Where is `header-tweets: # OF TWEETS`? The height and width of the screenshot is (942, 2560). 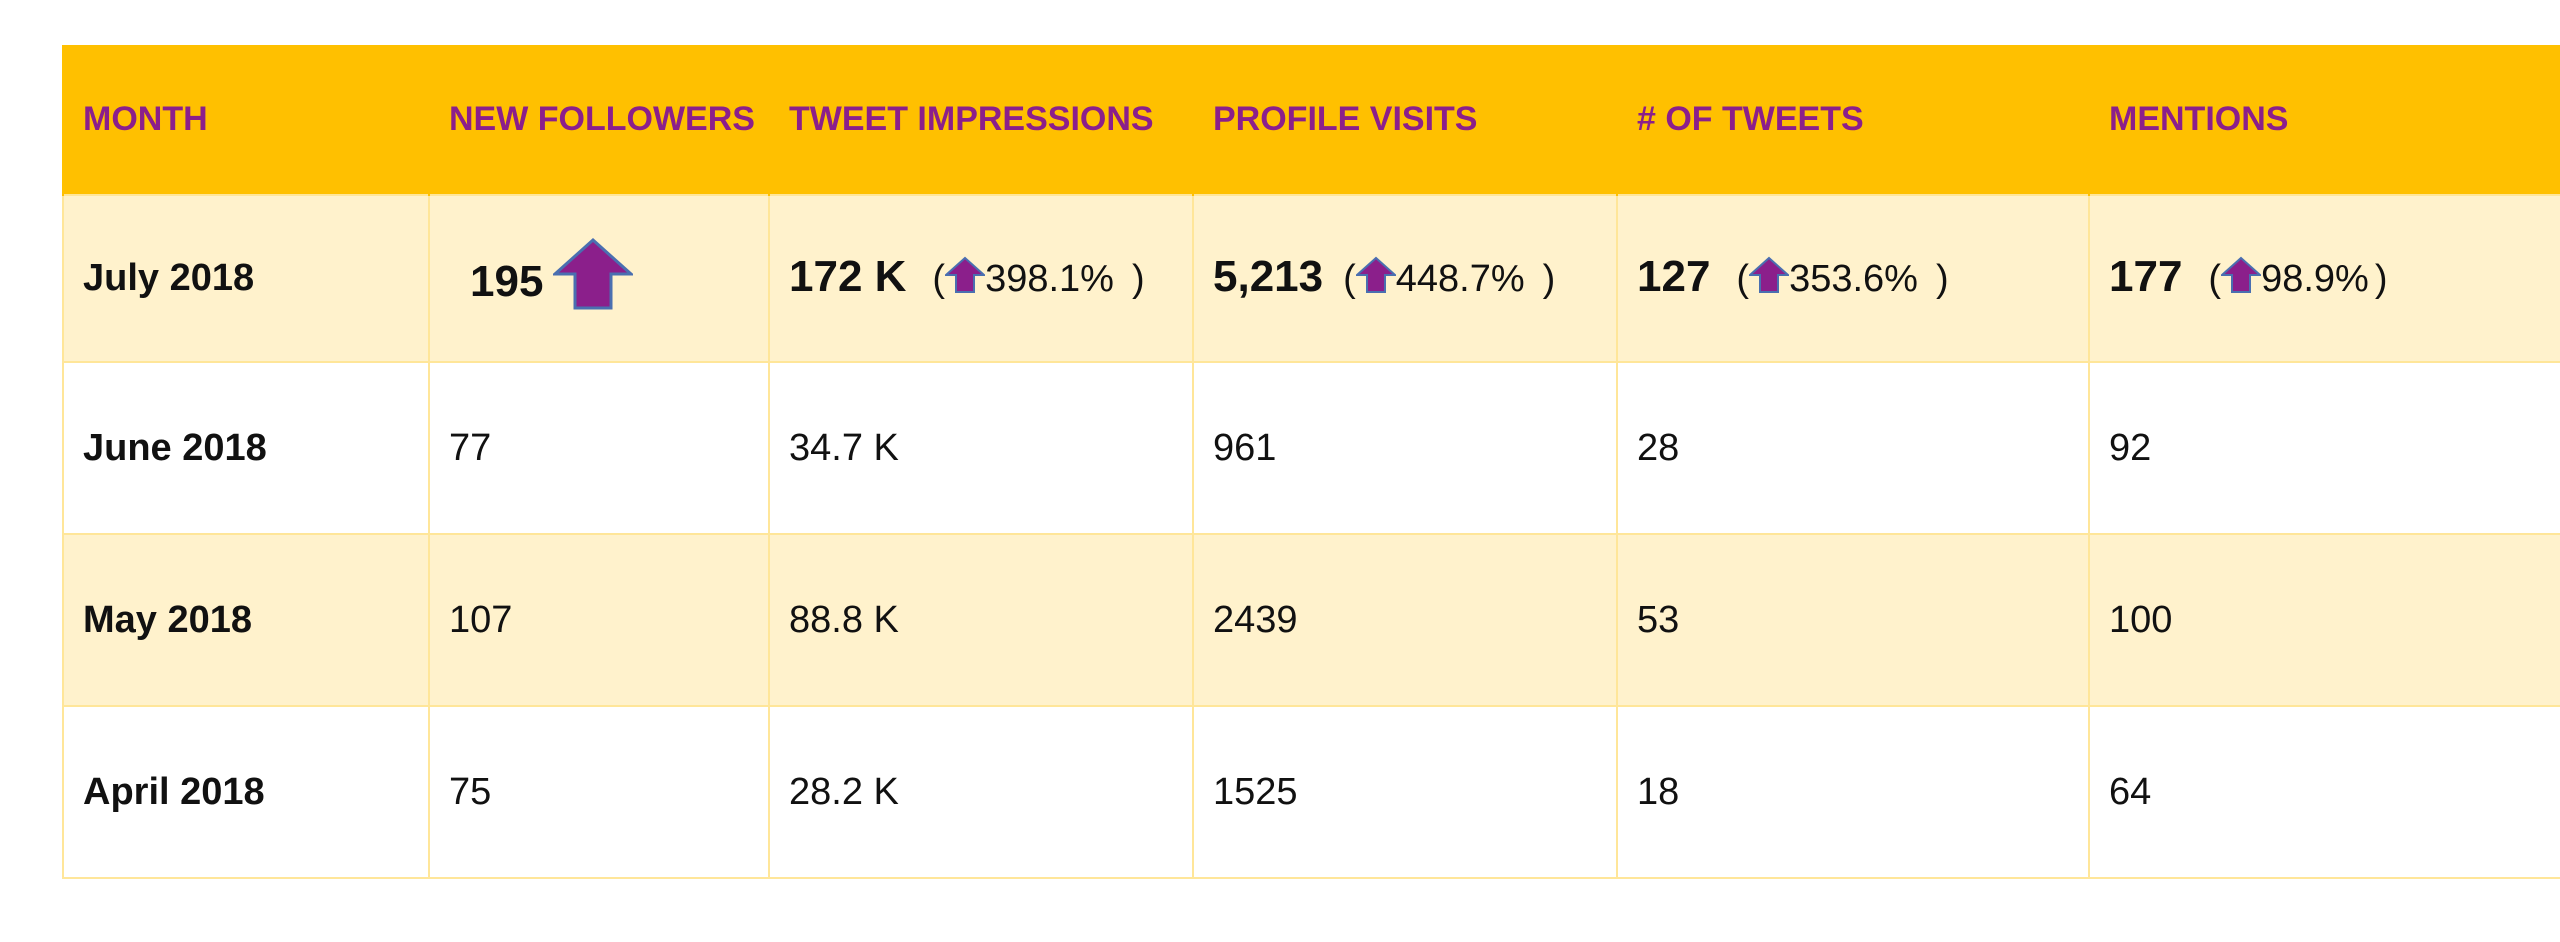 header-tweets: # OF TWEETS is located at coordinates (1852, 120).